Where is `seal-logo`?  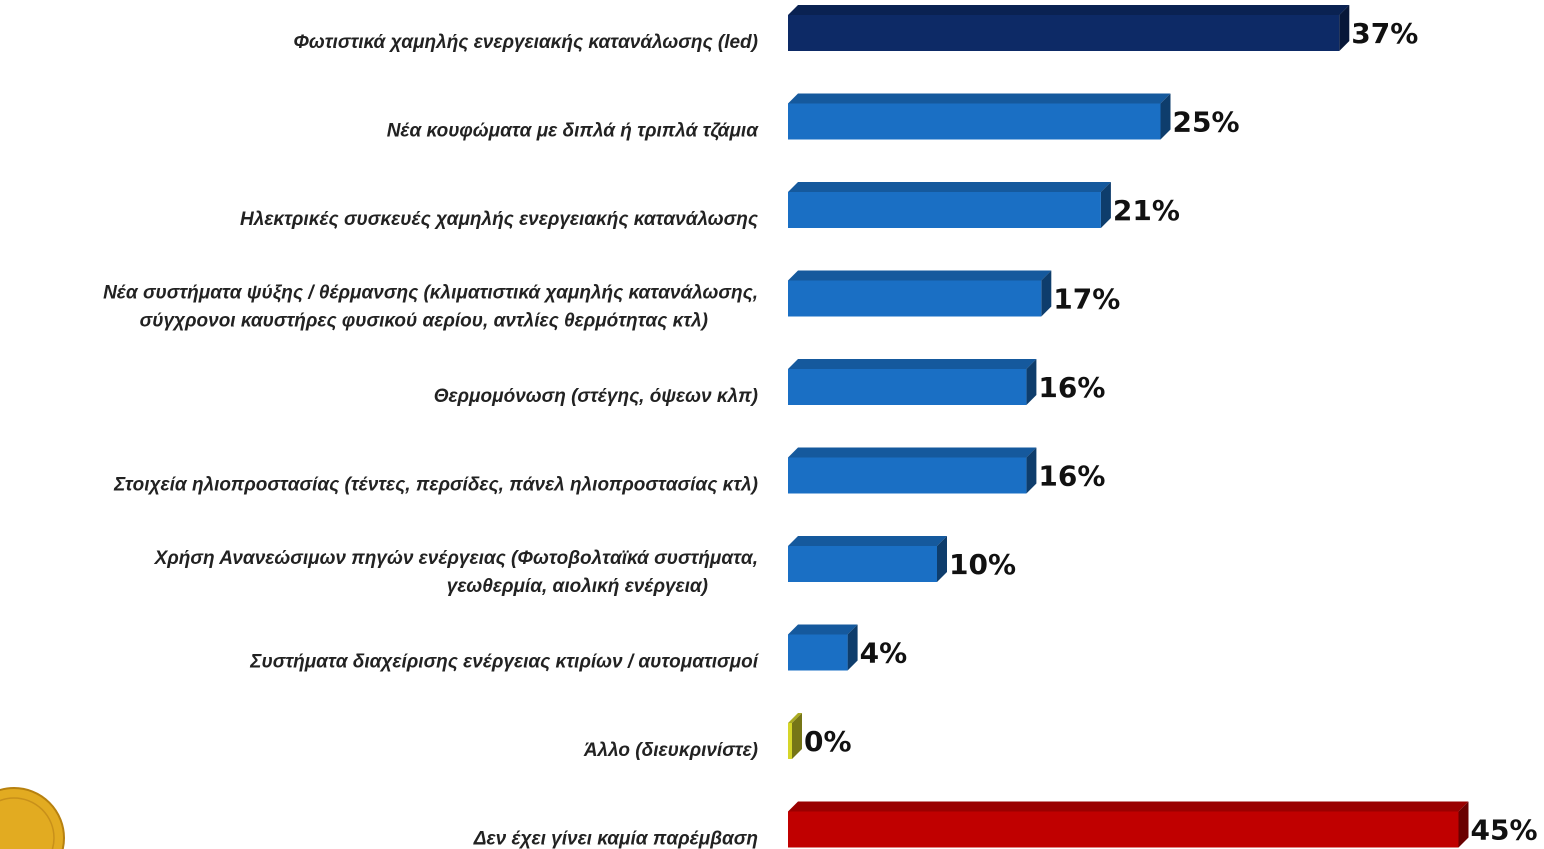 seal-logo is located at coordinates (32, 818).